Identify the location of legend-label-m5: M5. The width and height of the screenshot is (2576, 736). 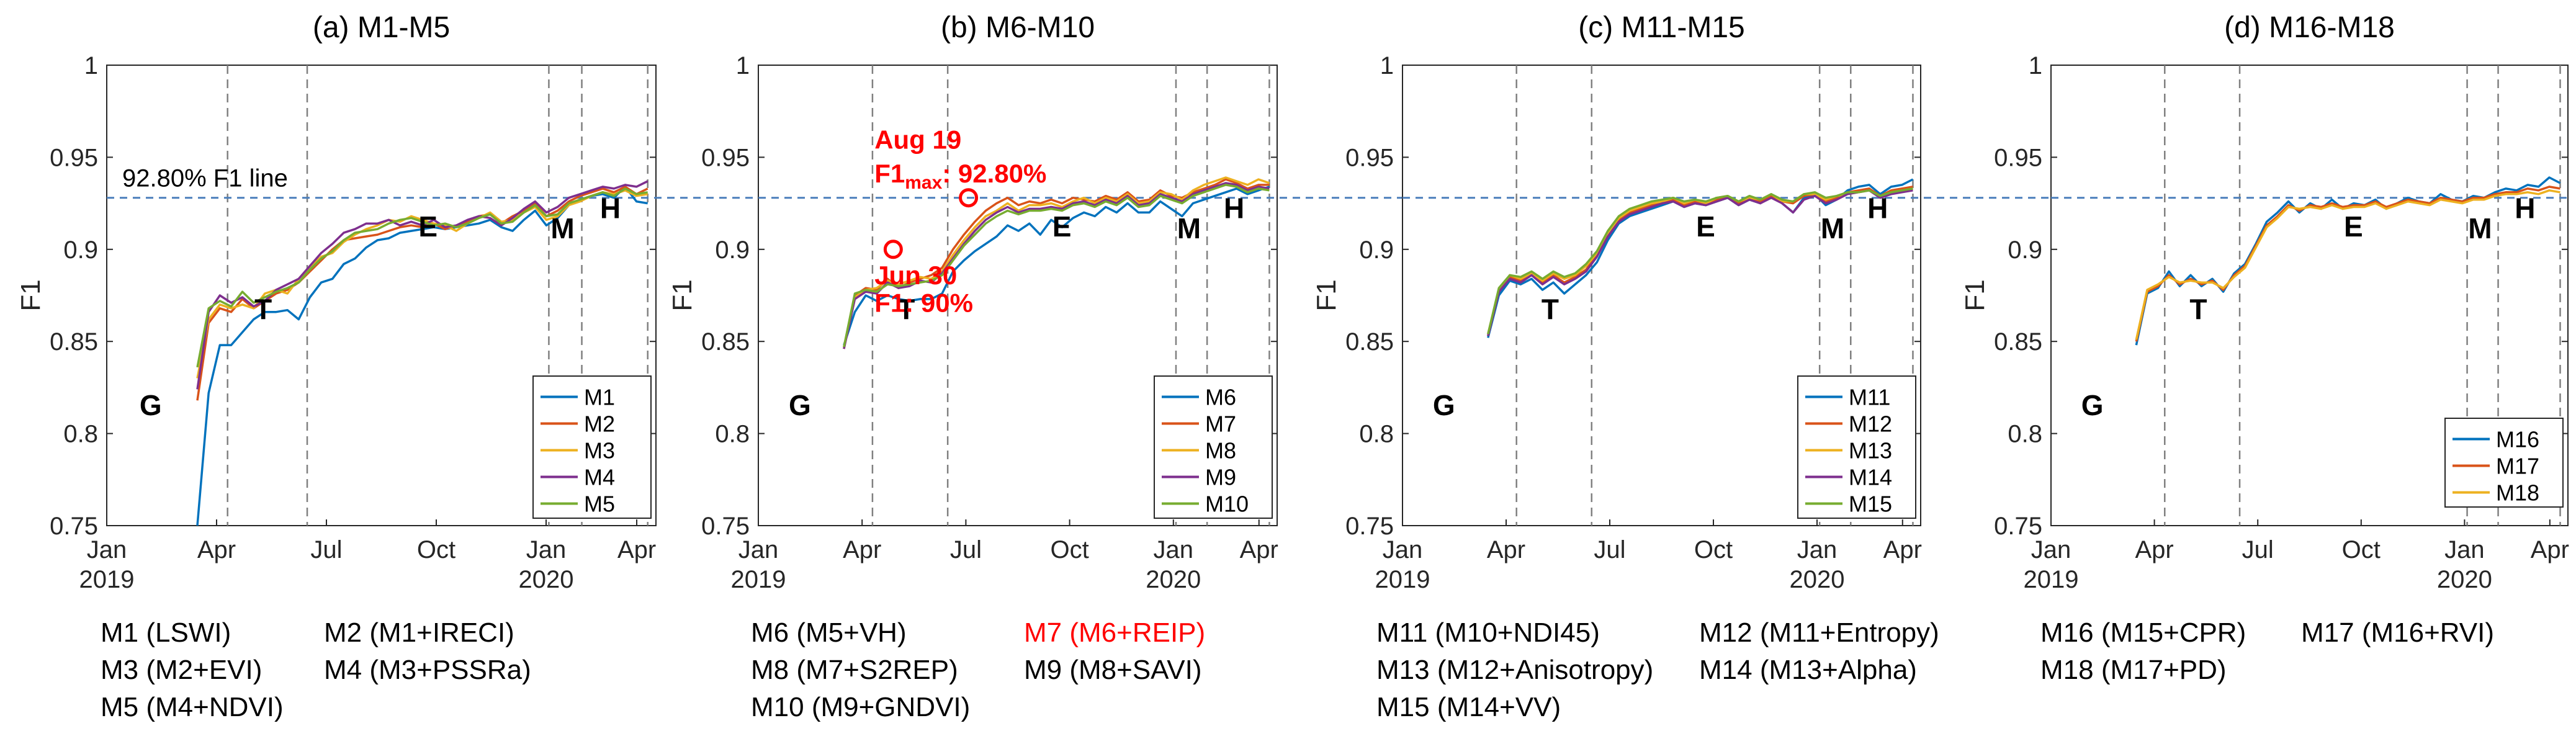
(599, 504).